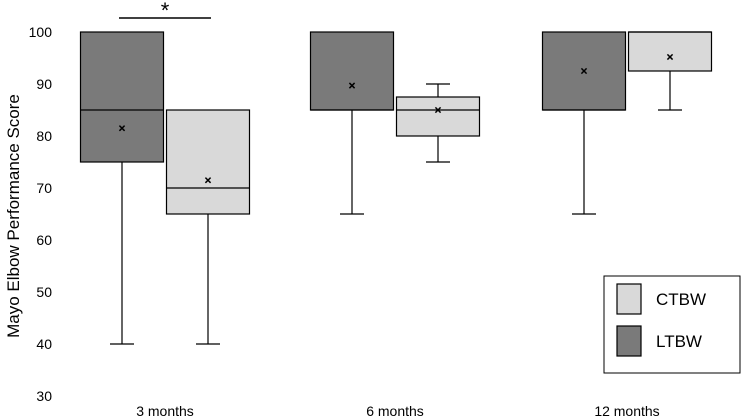 The height and width of the screenshot is (420, 749). Describe the element at coordinates (13, 216) in the screenshot. I see `y-axis-title: Mayo Elbow Performance Score` at that location.